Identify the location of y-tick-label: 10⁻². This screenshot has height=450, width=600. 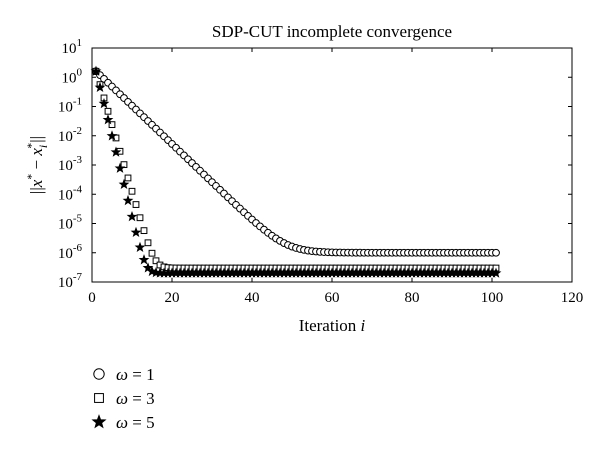
(70, 135).